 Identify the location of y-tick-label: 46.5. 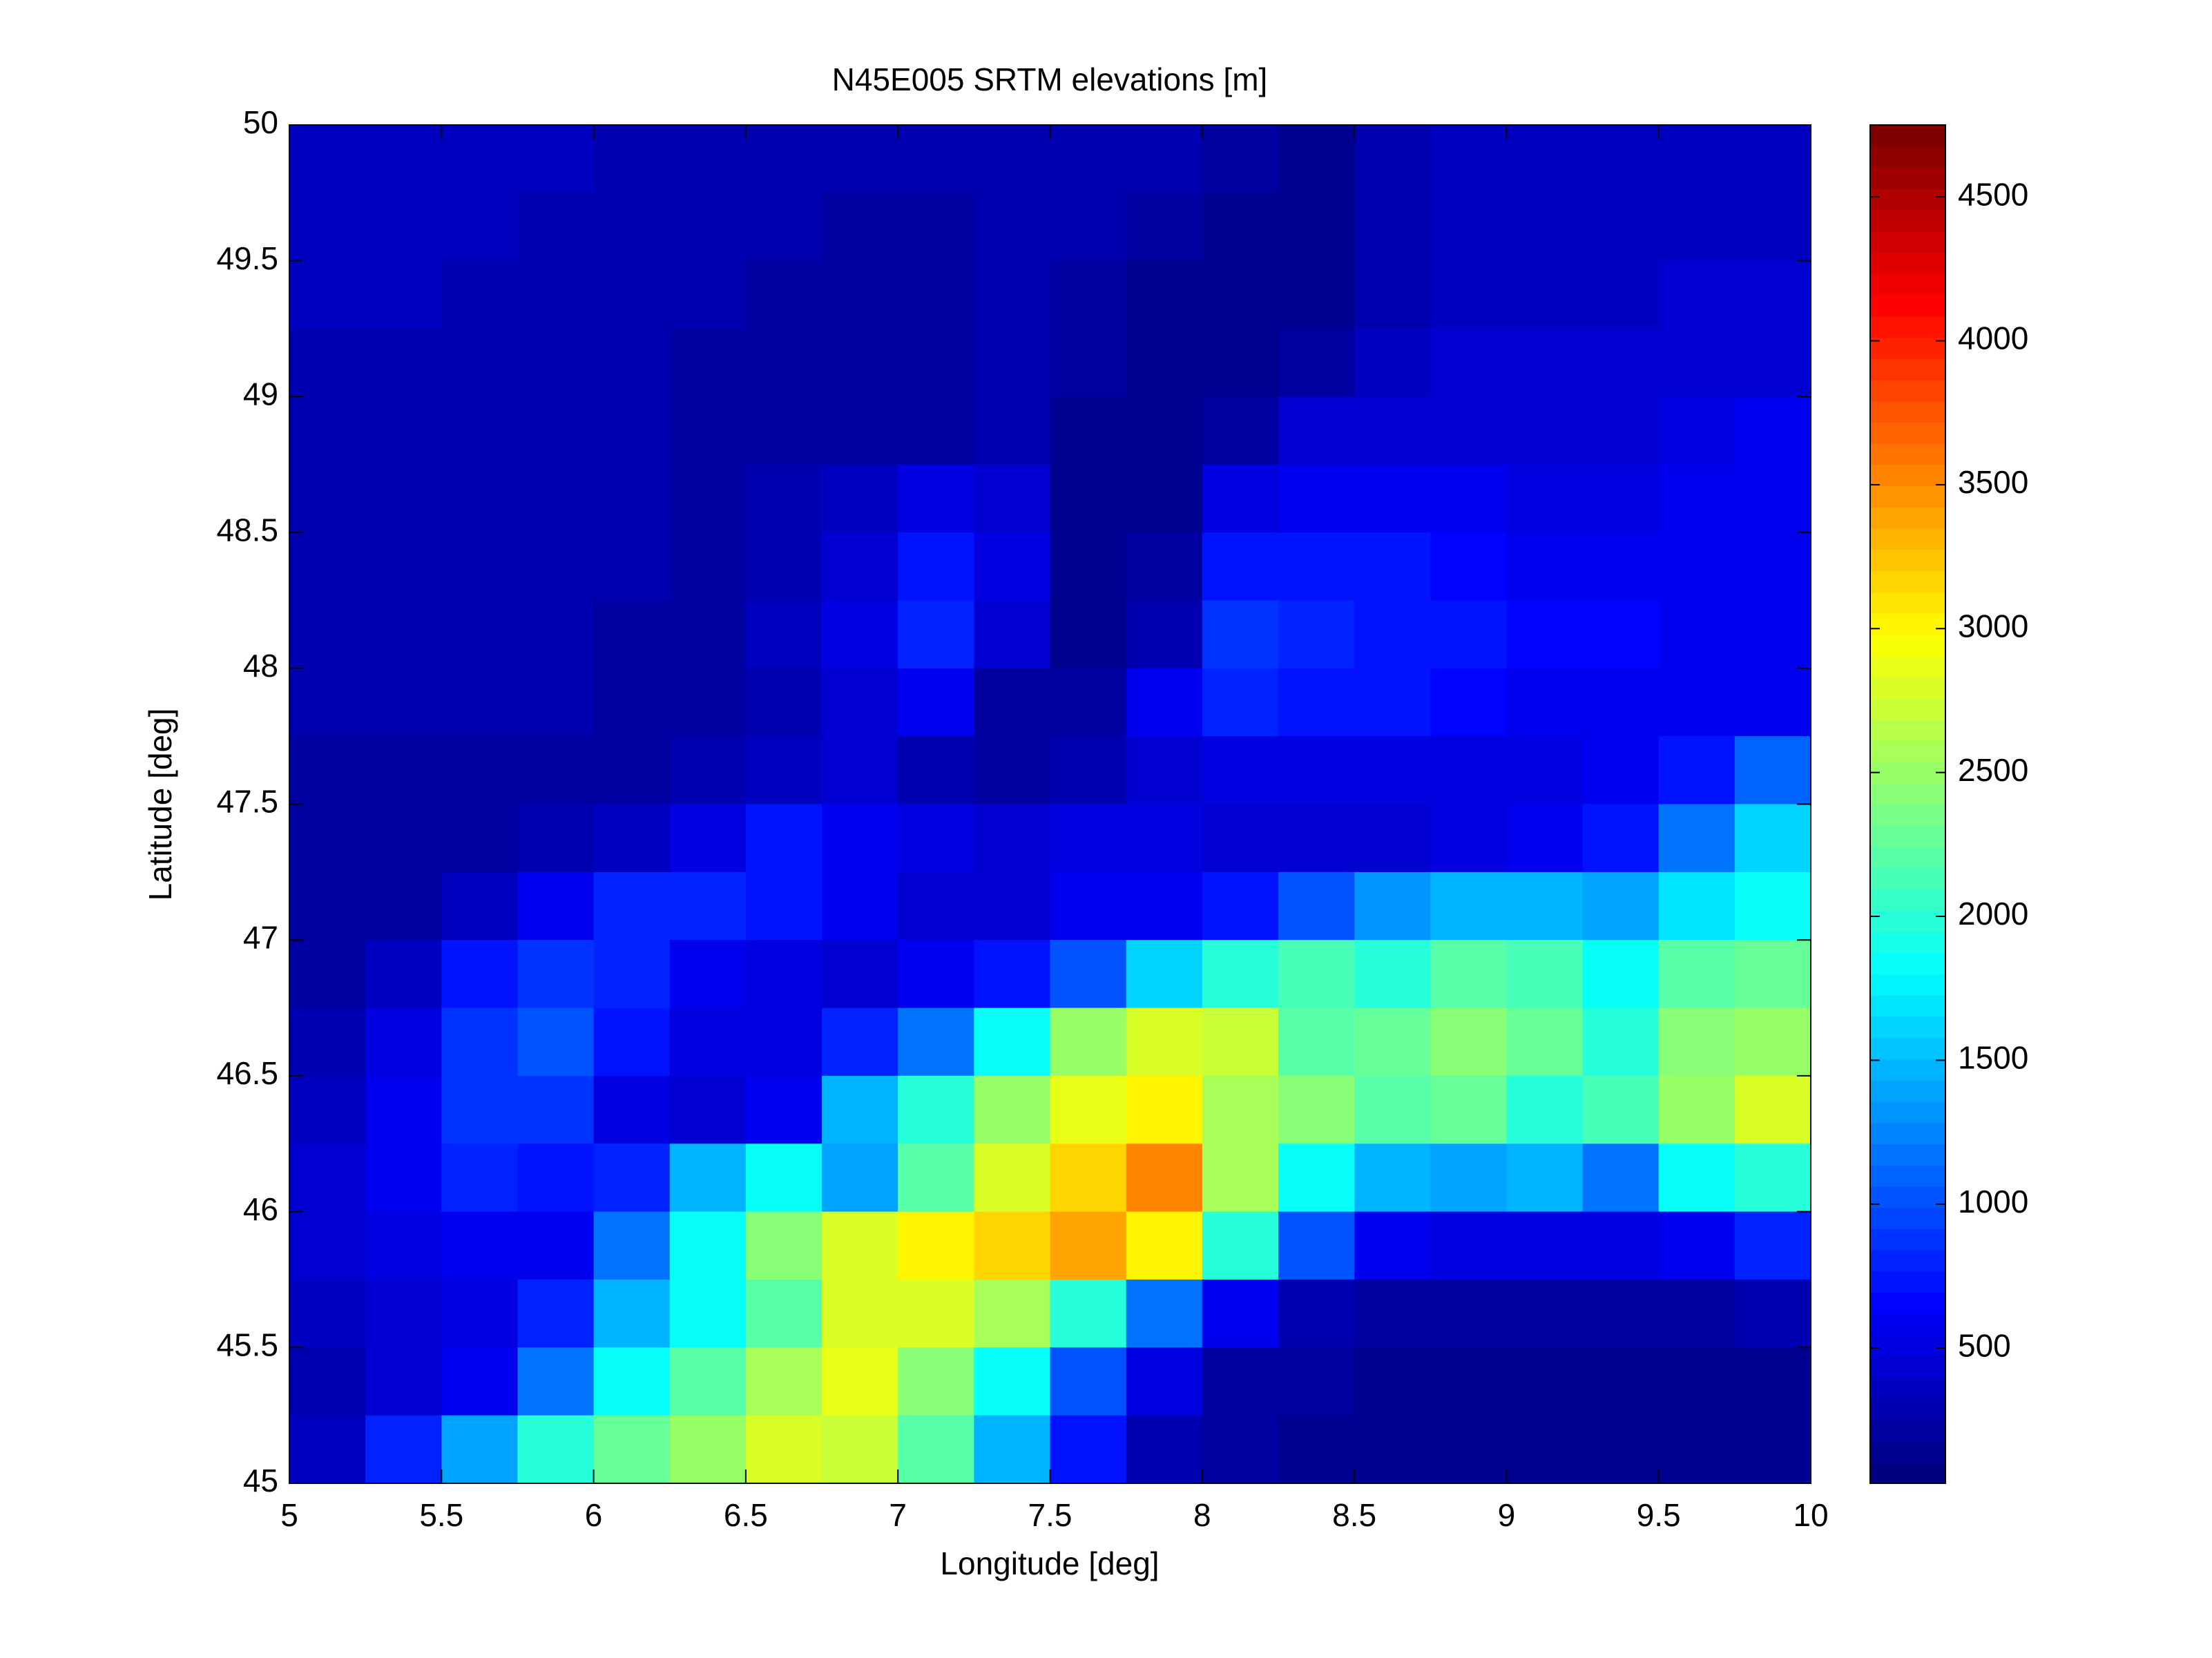
(247, 1073).